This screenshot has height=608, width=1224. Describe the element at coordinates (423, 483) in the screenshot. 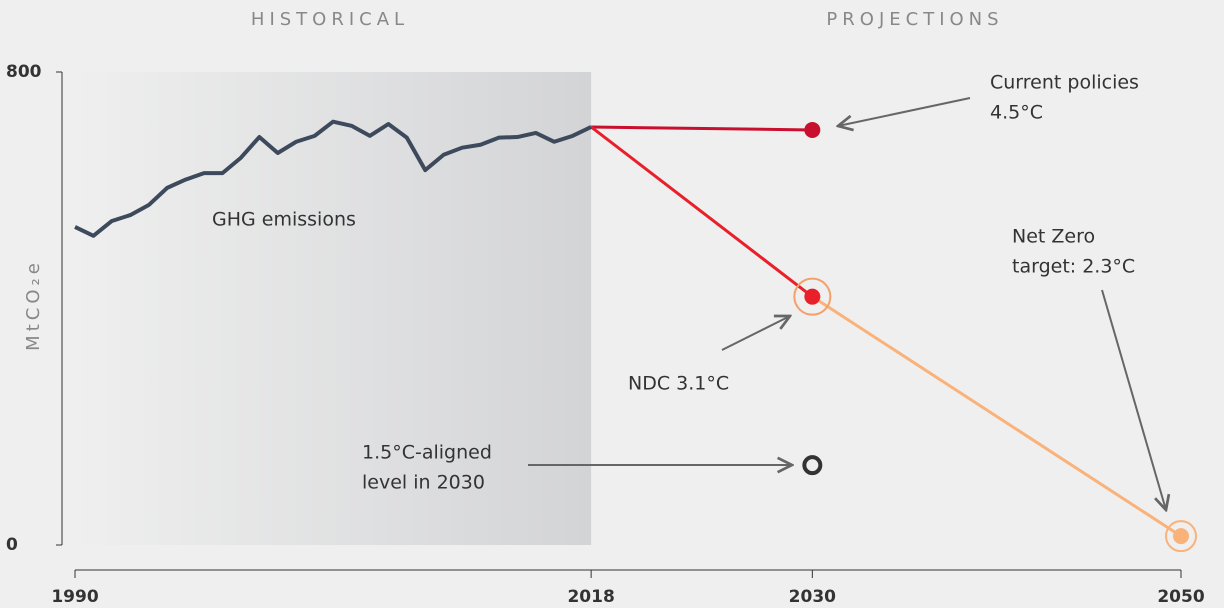

I see `annotation: level in 2030` at that location.